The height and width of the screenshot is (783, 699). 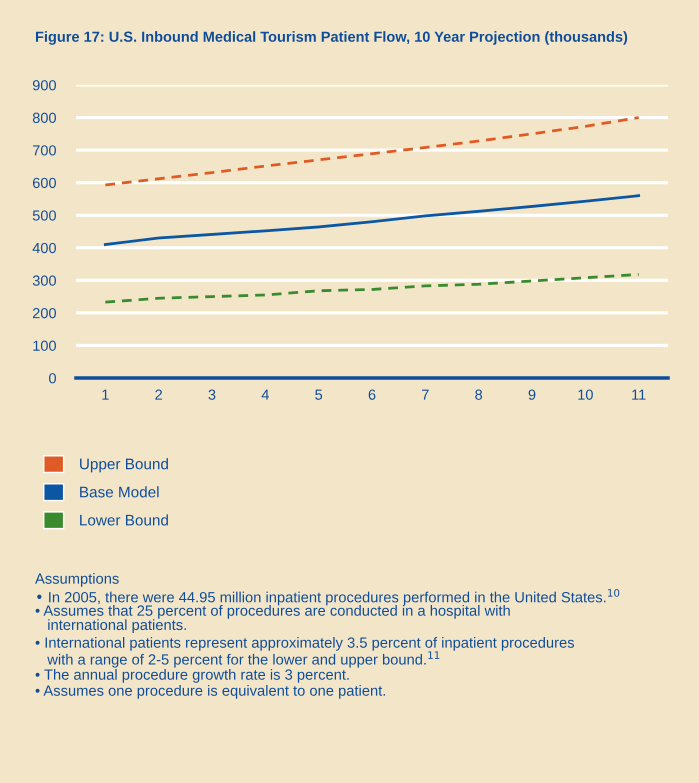 I want to click on y-tick-label: 0, so click(x=52, y=378).